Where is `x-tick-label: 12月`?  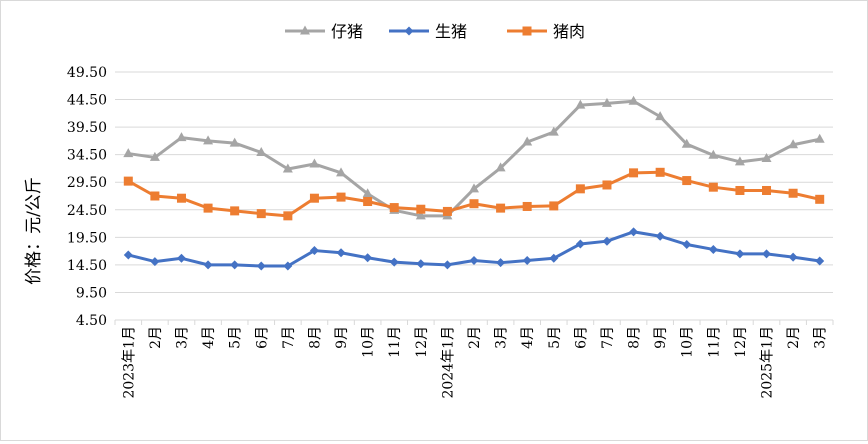 x-tick-label: 12月 is located at coordinates (422, 342).